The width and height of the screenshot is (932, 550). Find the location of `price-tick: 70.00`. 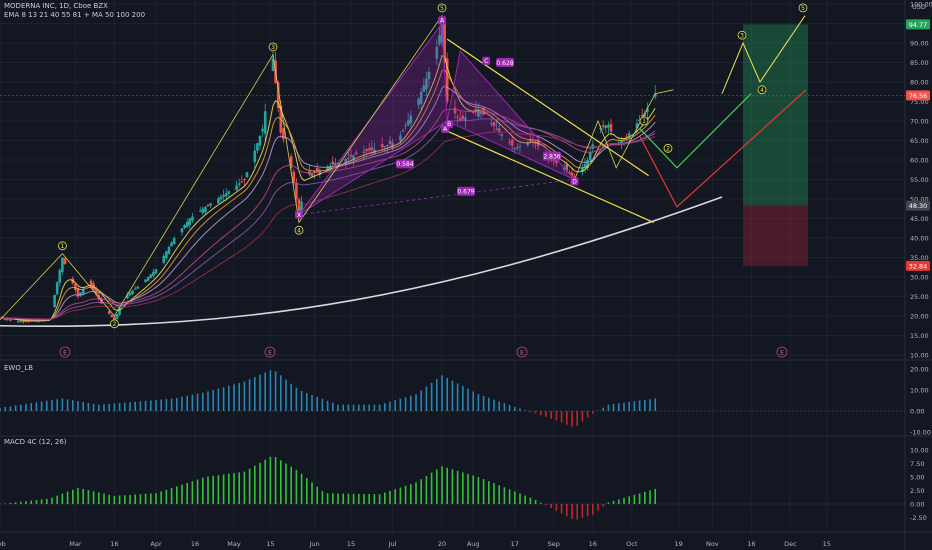

price-tick: 70.00 is located at coordinates (919, 122).